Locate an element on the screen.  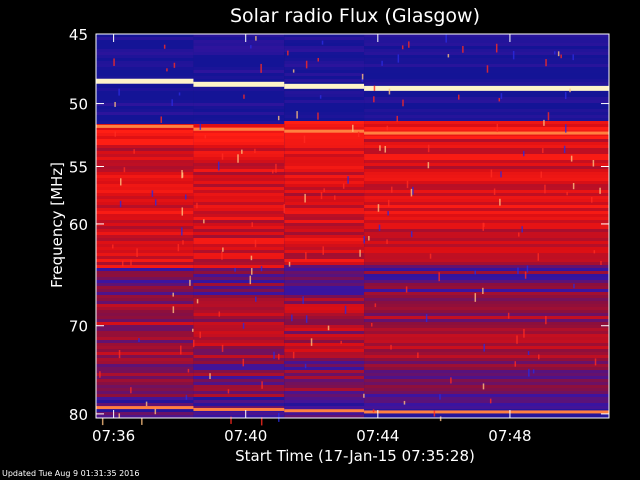
x-tick-label: 07:44 is located at coordinates (377, 436).